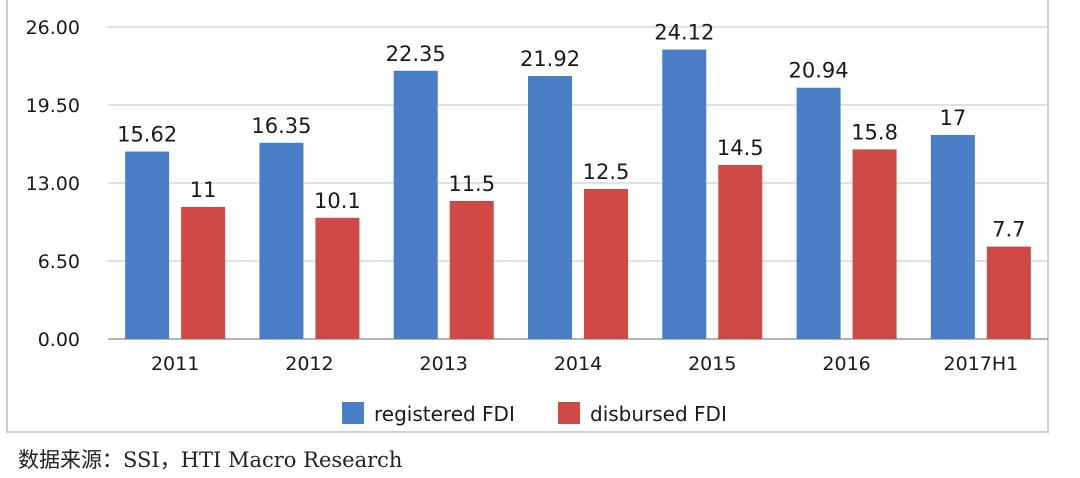 The image size is (1080, 478). What do you see at coordinates (740, 148) in the screenshot?
I see `data-label: 14.5` at bounding box center [740, 148].